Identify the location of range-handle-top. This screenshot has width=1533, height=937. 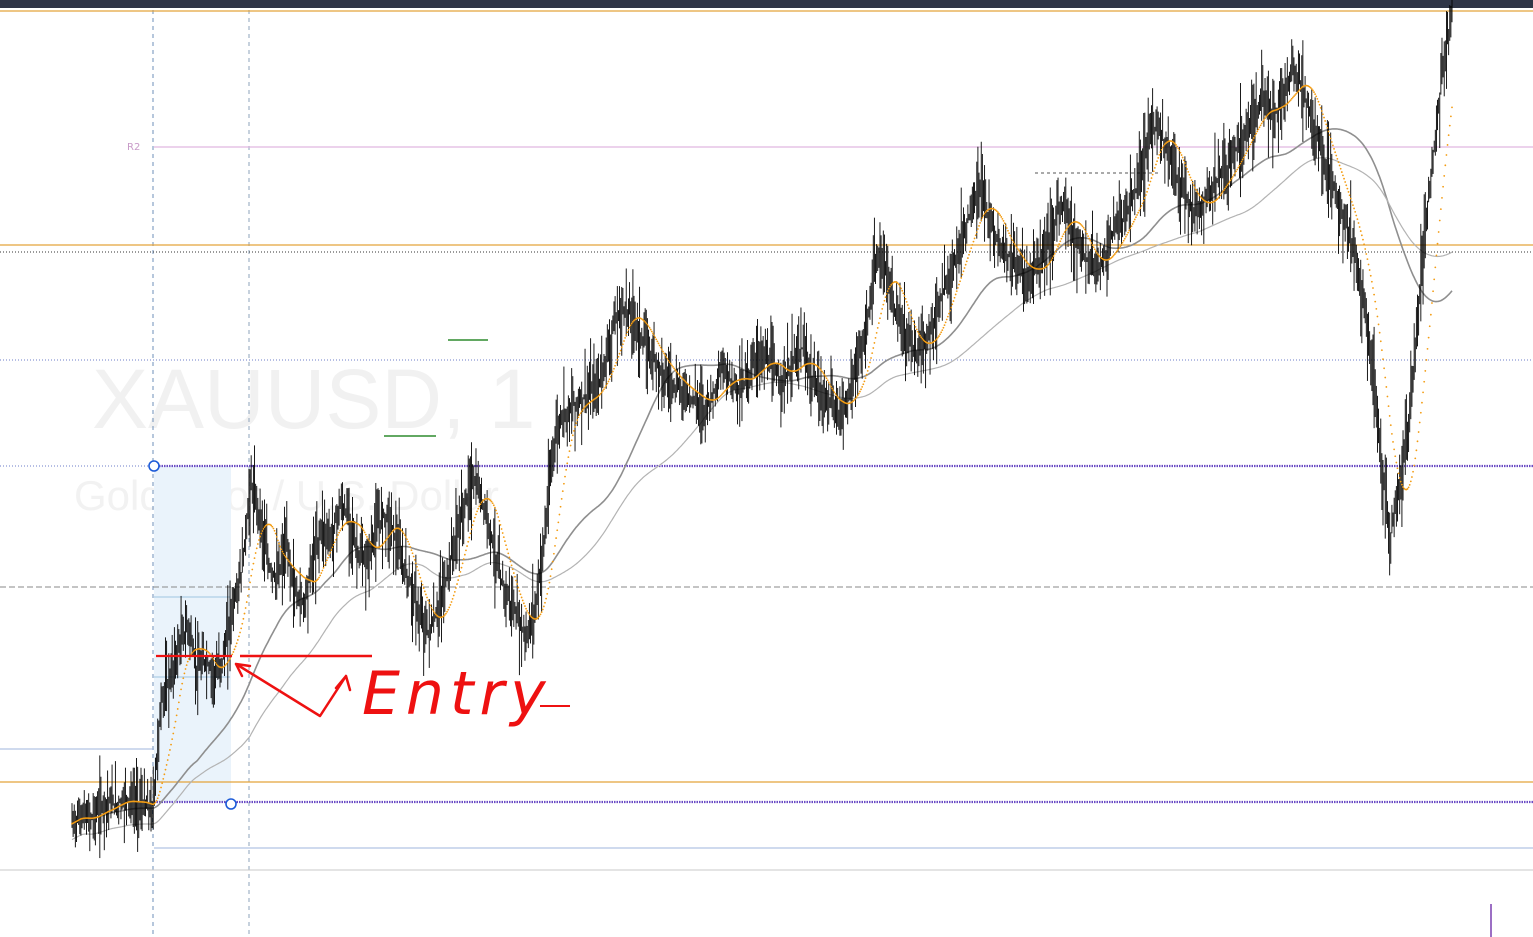
(154, 466).